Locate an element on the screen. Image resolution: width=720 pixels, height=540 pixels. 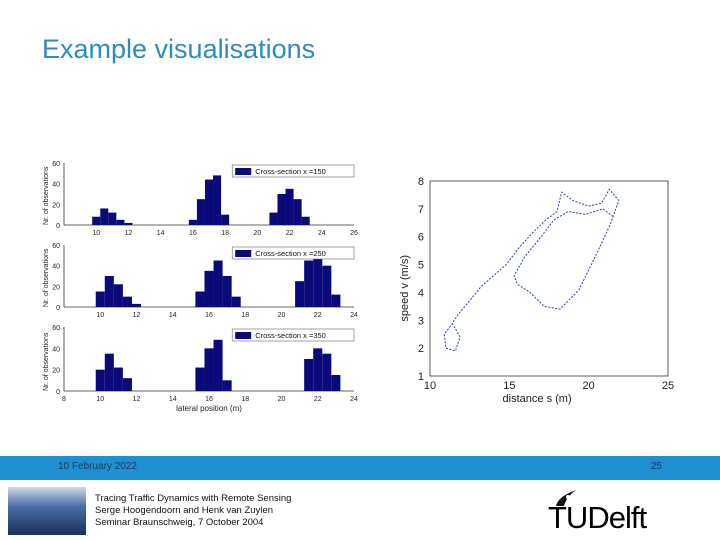
footer-thumbnail-image is located at coordinates (47, 511).